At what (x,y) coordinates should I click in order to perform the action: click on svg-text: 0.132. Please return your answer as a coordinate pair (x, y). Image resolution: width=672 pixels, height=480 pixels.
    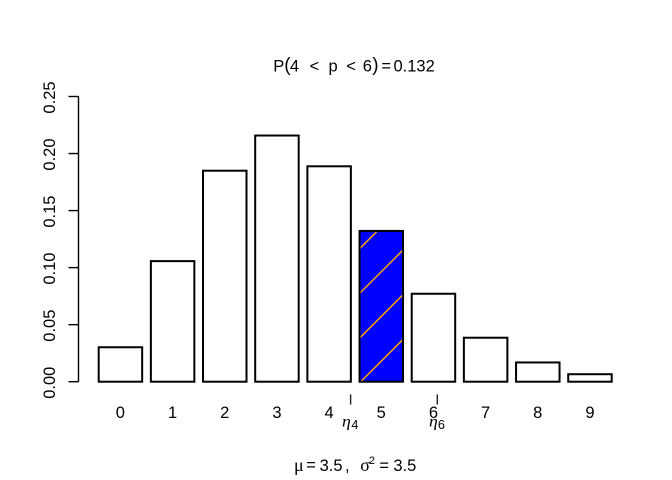
    Looking at the image, I should click on (414, 67).